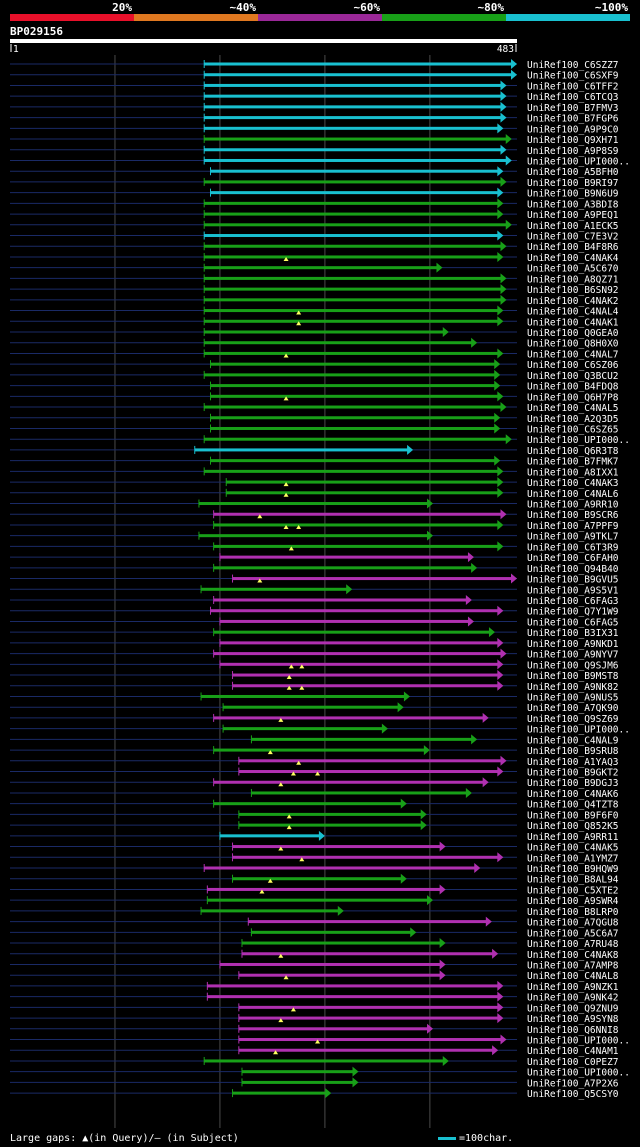  I want to click on hit-label: UniRef100_C4NAK2, so click(573, 301).